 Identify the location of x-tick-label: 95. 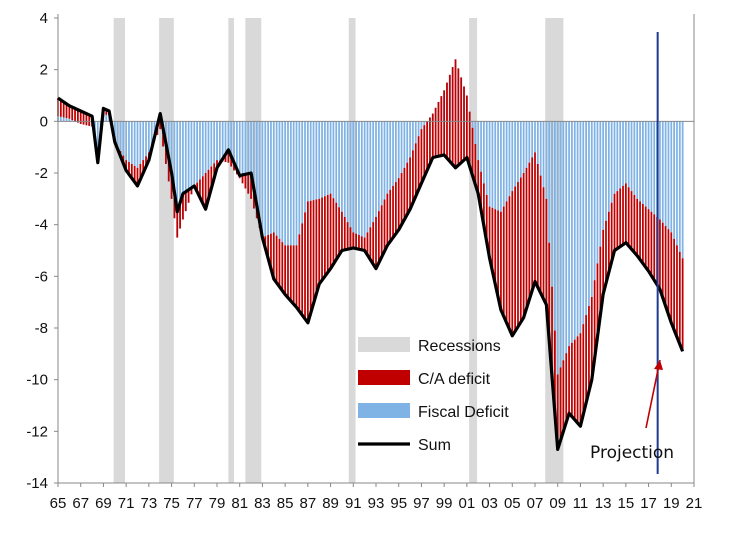
(398, 503).